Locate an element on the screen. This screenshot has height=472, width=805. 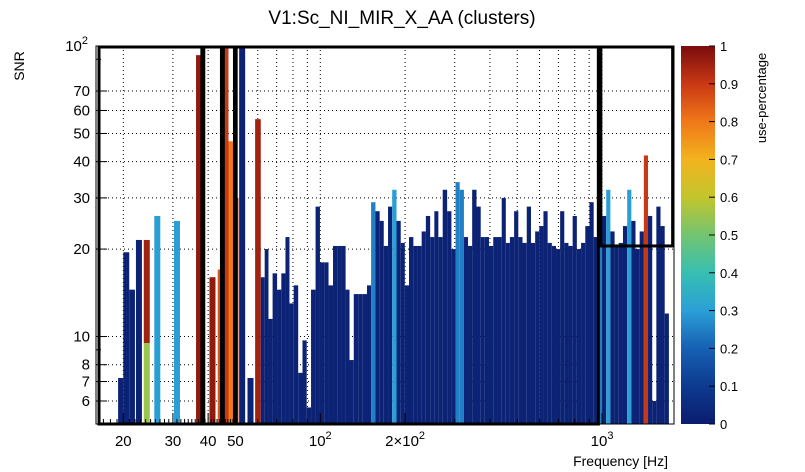
colorbar-tick-label: 0.2 is located at coordinates (729, 348).